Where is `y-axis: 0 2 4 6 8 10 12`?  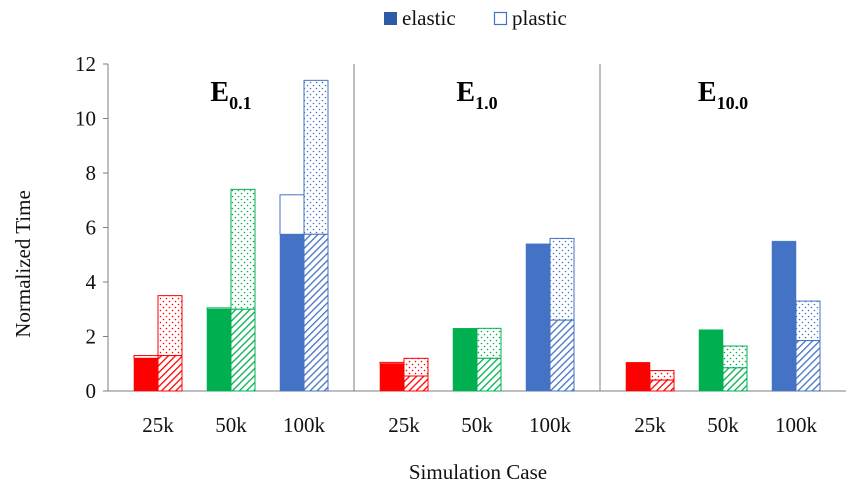
y-axis: 0 2 4 6 8 10 12 is located at coordinates (91, 227).